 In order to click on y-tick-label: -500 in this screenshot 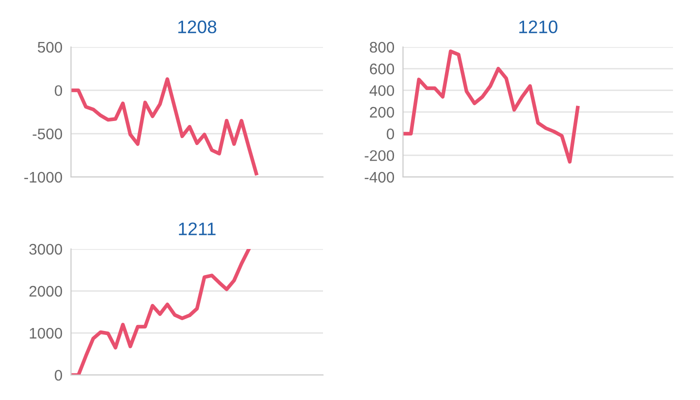, I will do `click(47, 134)`.